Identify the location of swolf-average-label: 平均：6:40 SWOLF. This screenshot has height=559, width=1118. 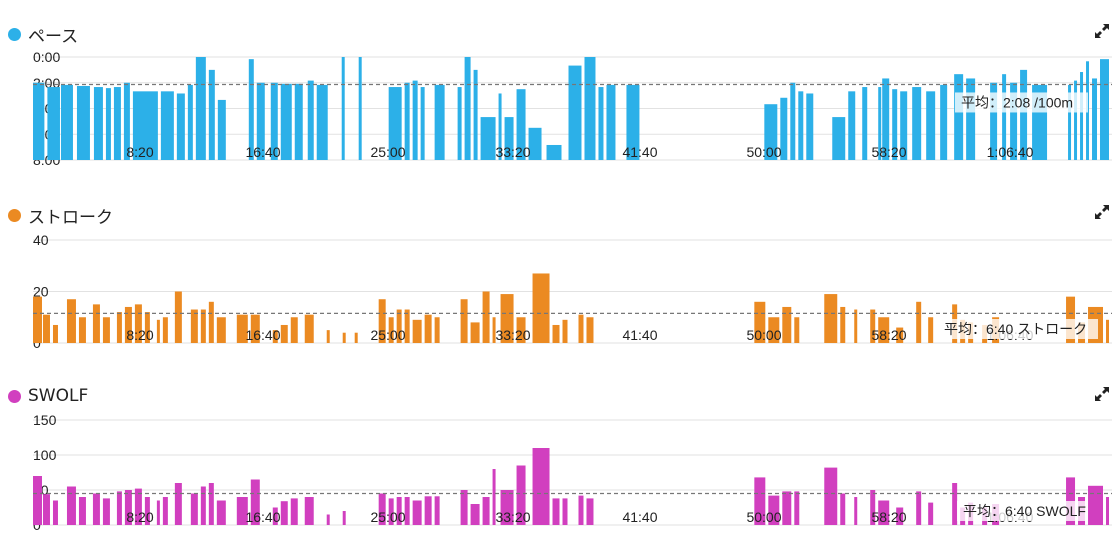
(1022, 511).